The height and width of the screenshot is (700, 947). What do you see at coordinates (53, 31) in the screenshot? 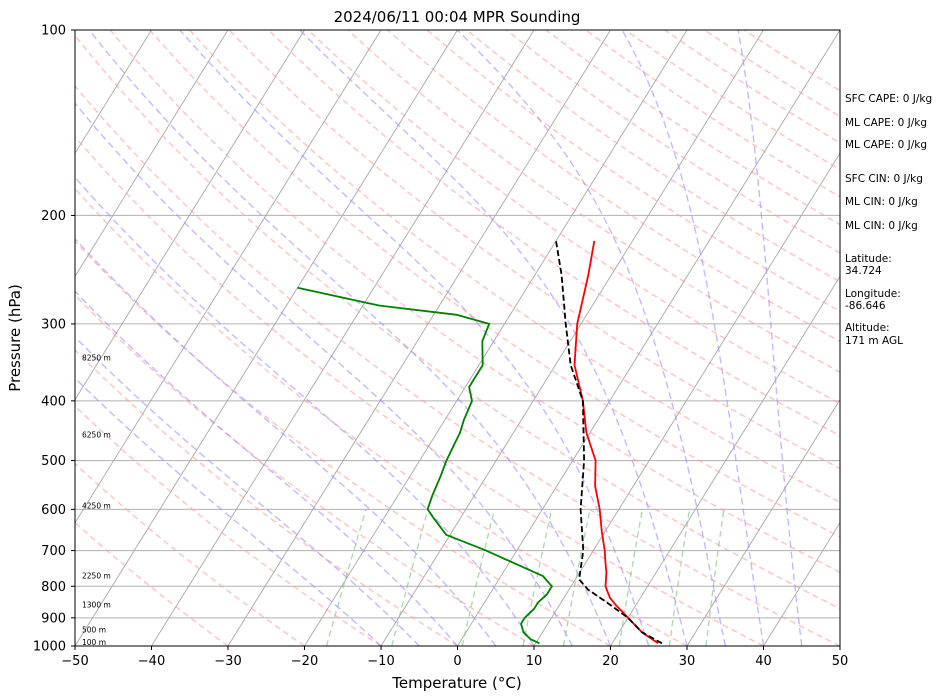
I see `y-tick-label: 100` at bounding box center [53, 31].